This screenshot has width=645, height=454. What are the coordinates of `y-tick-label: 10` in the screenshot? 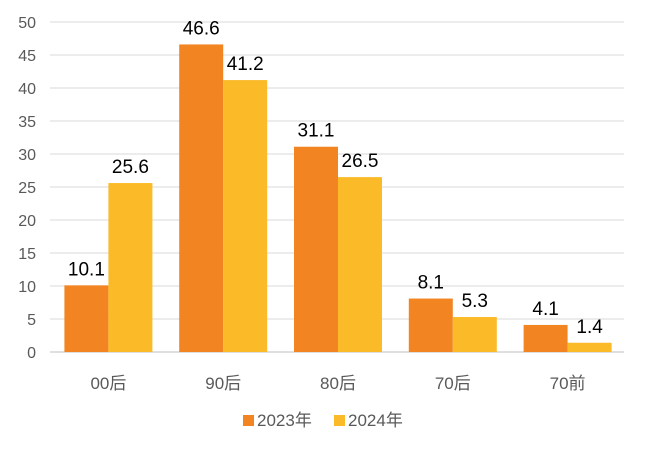 It's located at (27, 287).